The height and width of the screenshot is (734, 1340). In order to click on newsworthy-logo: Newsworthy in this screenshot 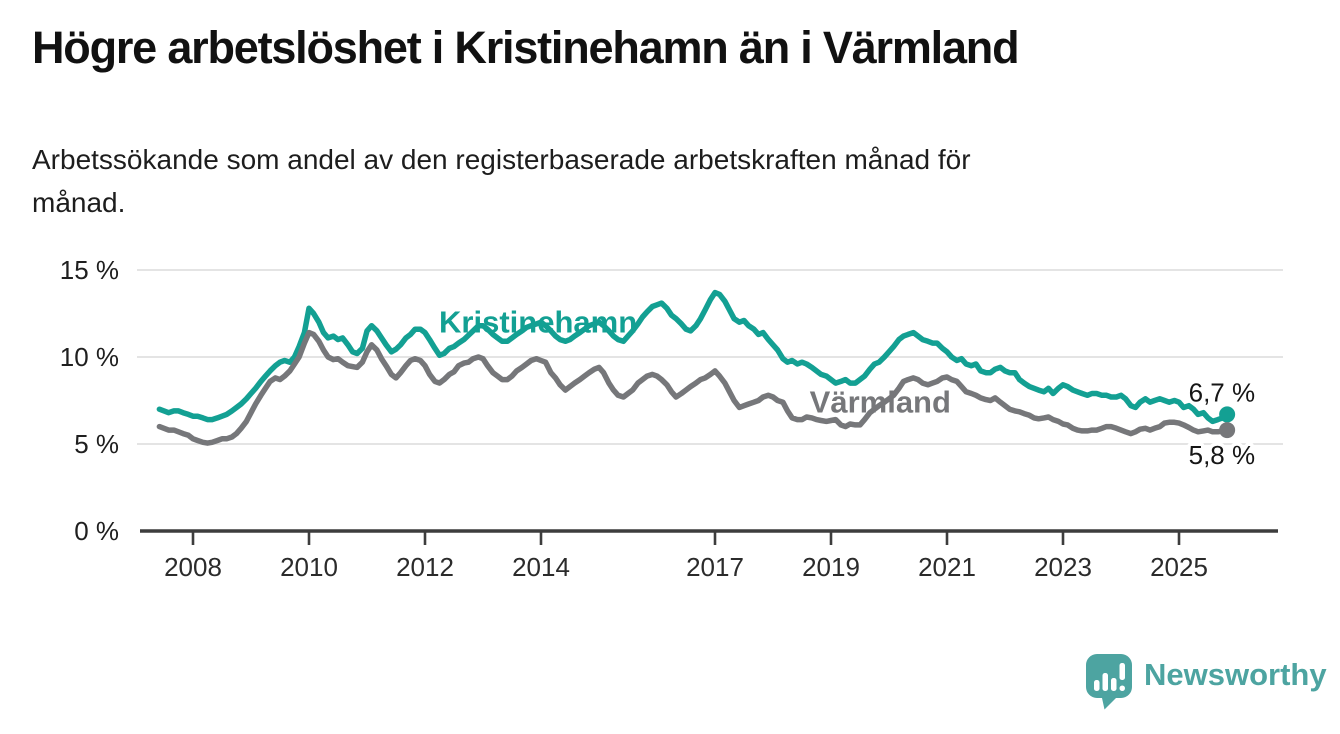, I will do `click(1206, 682)`.